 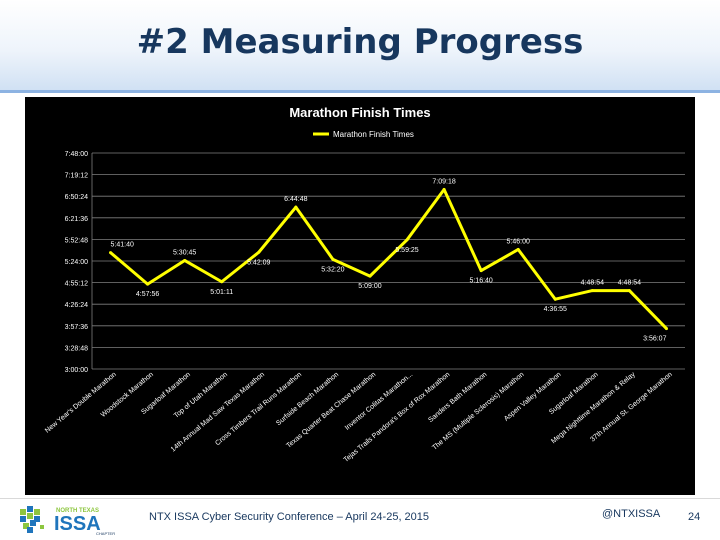 I want to click on data-label: 4:57:56, so click(x=147, y=294).